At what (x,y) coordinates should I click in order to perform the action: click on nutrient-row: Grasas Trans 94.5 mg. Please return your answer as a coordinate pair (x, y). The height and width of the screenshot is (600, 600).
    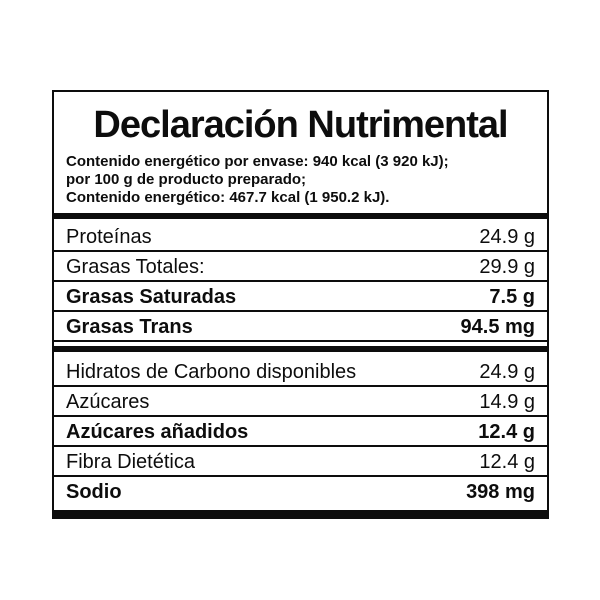
    Looking at the image, I should click on (300, 327).